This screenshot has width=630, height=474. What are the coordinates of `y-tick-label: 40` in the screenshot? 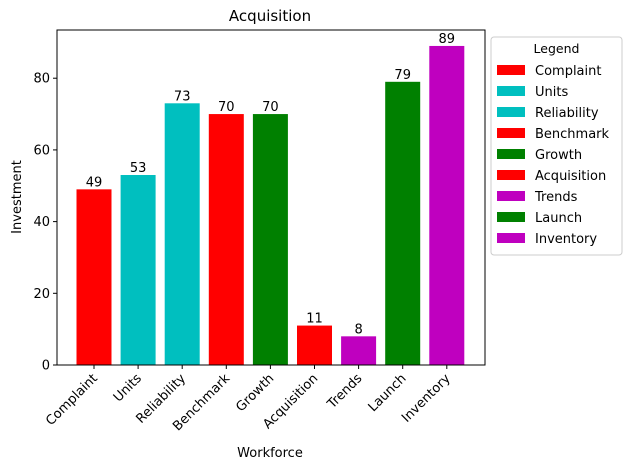 It's located at (41, 222).